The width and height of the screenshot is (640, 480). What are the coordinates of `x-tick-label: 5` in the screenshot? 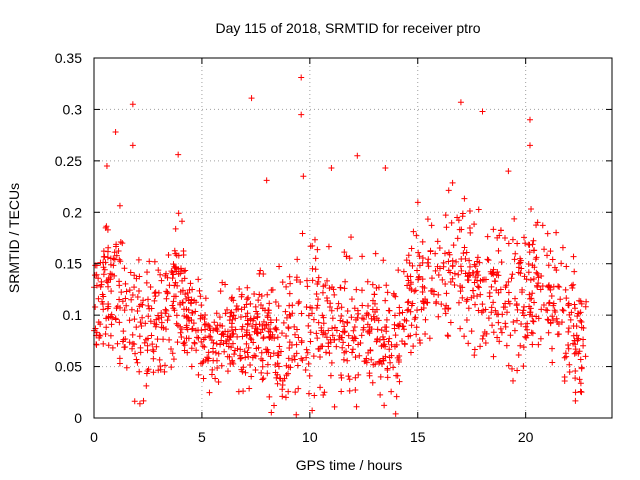 It's located at (202, 437).